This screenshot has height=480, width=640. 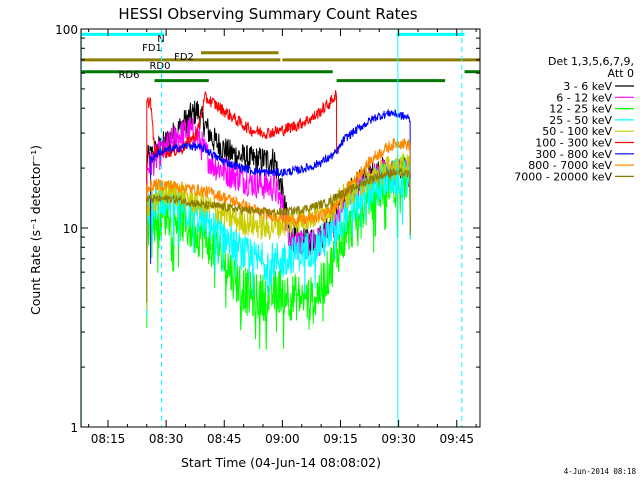 I want to click on y-tick-label: 100, so click(x=66, y=30).